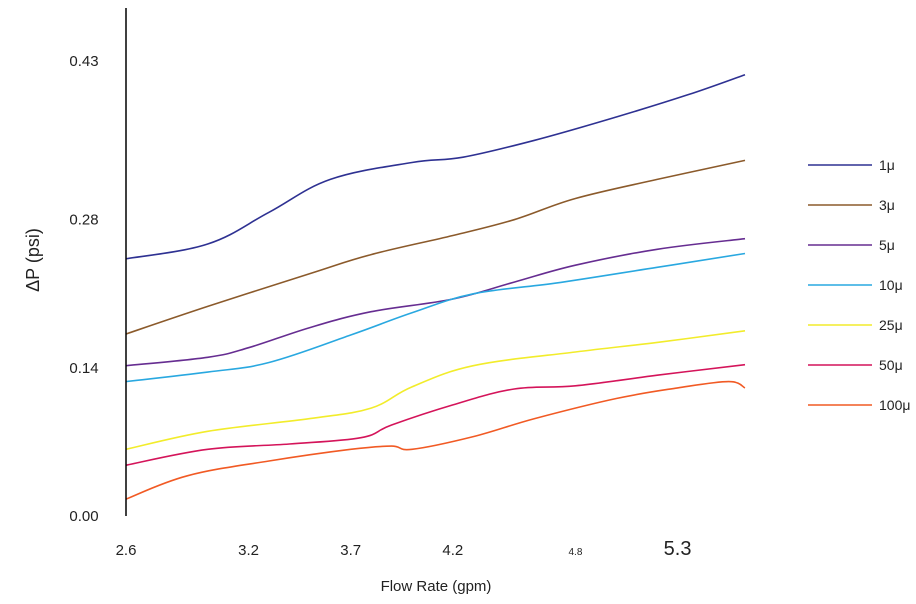 The image size is (916, 604). Describe the element at coordinates (859, 285) in the screenshot. I see `legend: 1μ 3μ 5μ 10μ 25μ 50μ 100μ` at that location.